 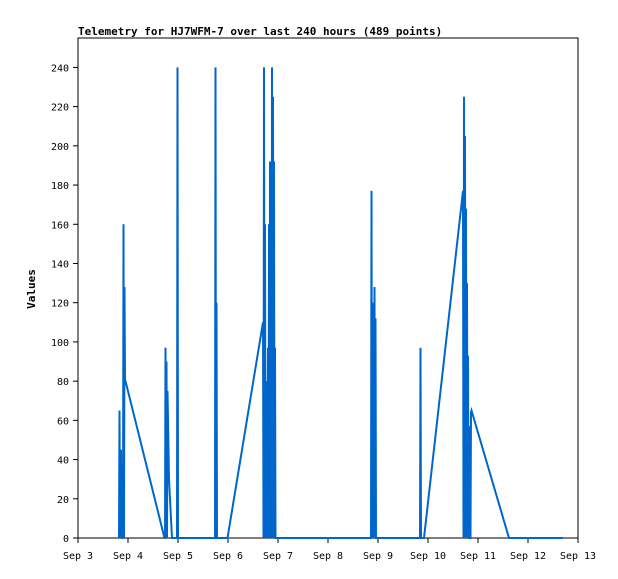 What do you see at coordinates (63, 500) in the screenshot?
I see `y-tick-label: 20` at bounding box center [63, 500].